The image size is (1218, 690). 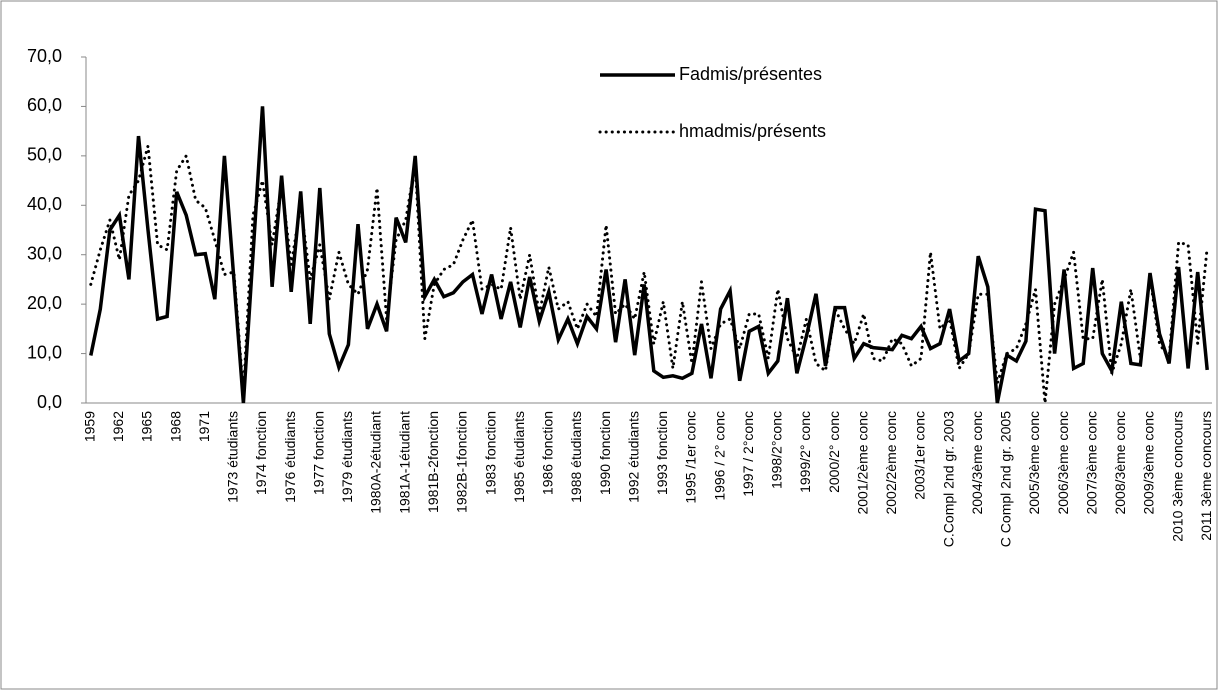 I want to click on x-tick-label: 1998/2°conc, so click(x=777, y=450).